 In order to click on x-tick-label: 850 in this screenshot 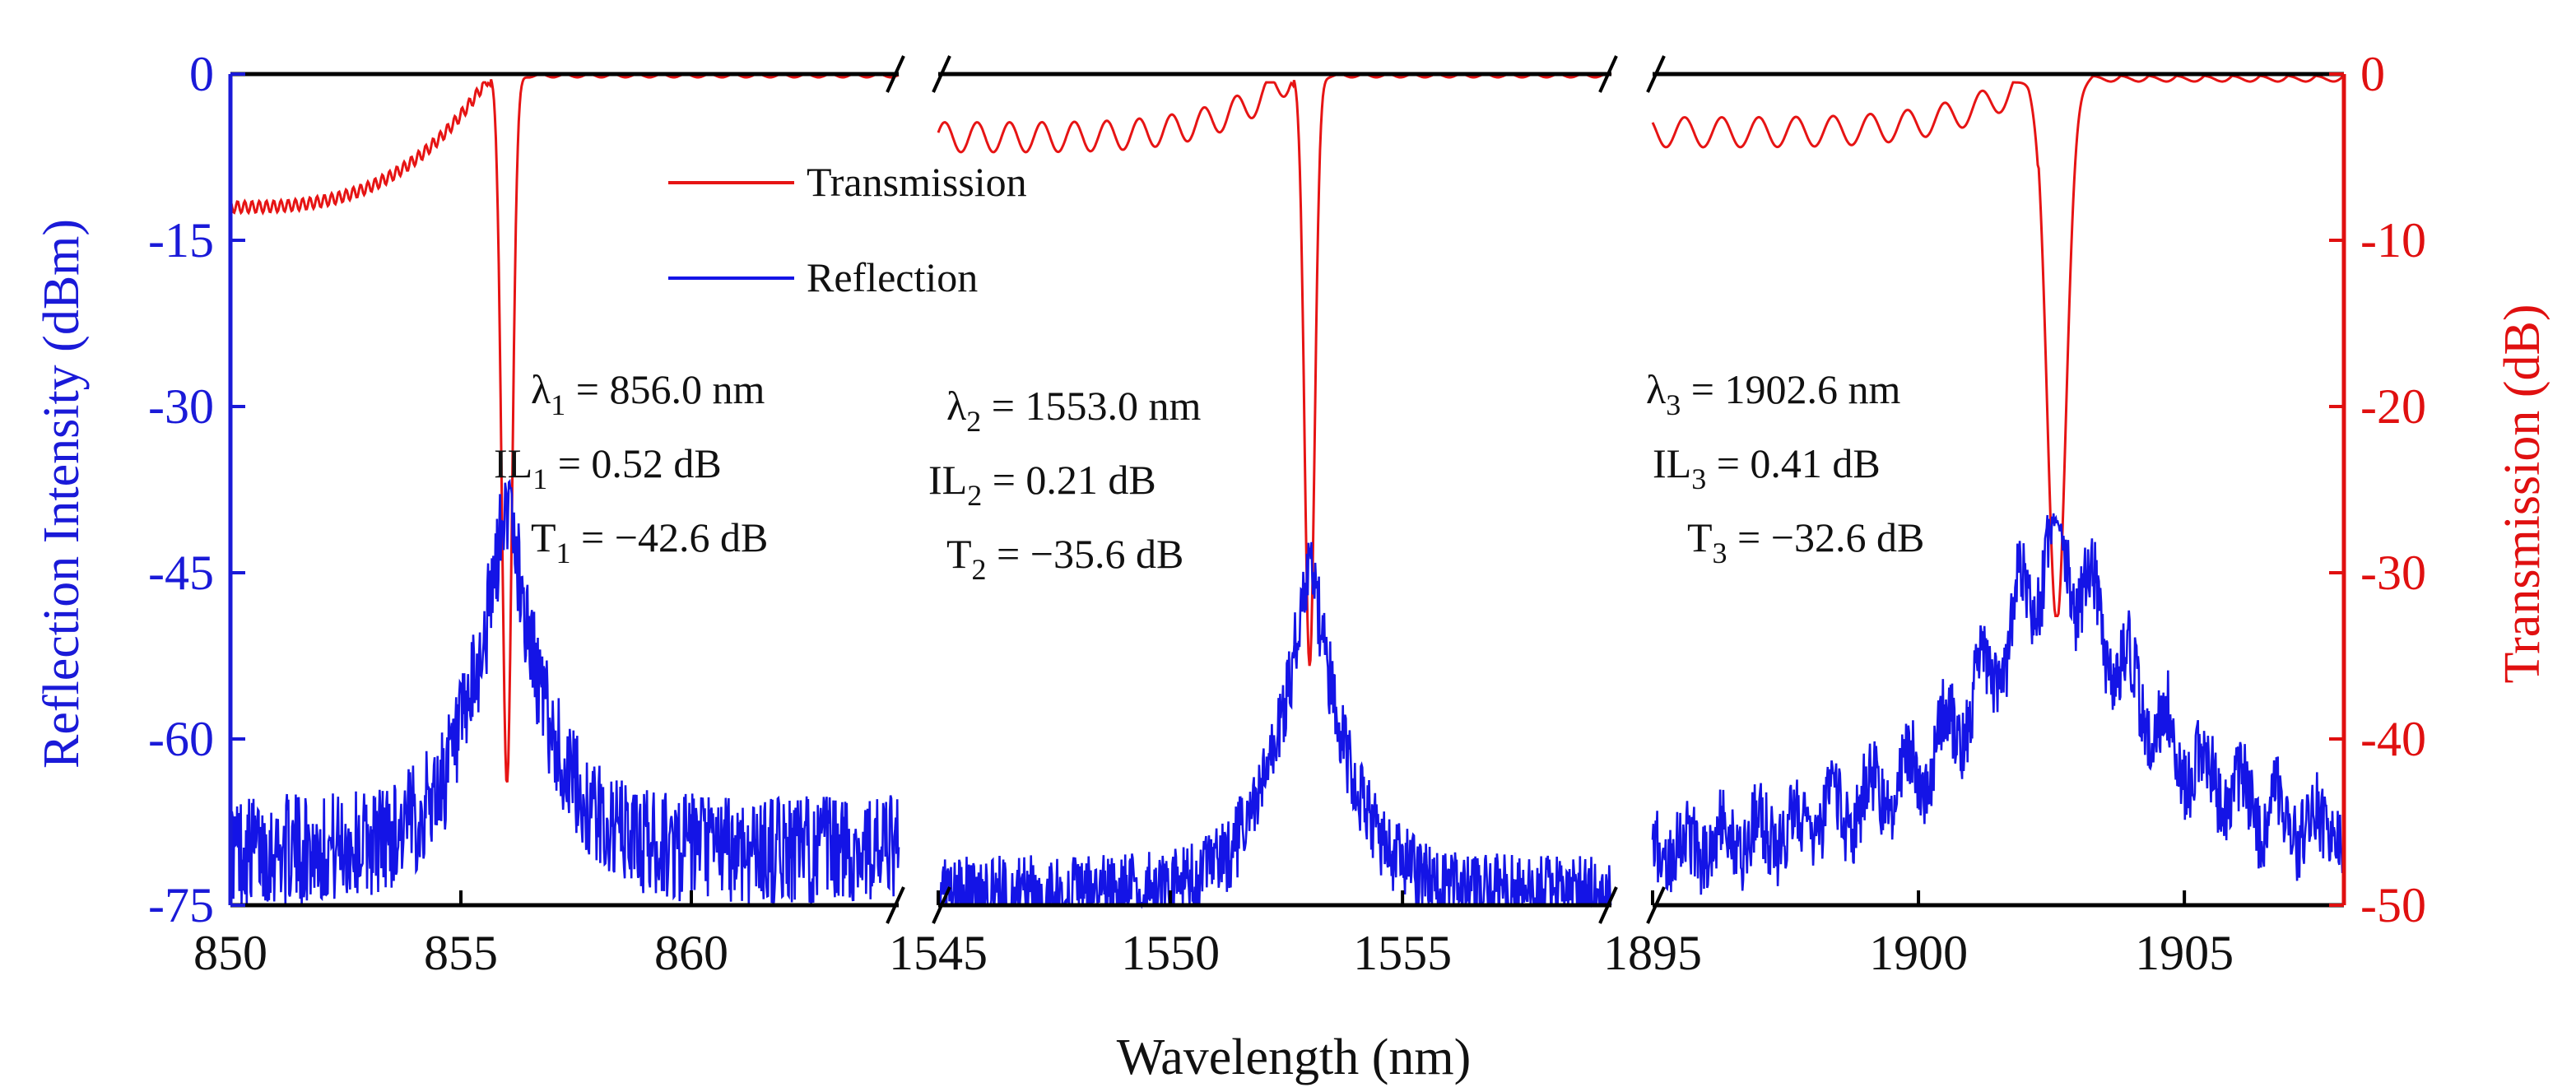, I will do `click(230, 953)`.